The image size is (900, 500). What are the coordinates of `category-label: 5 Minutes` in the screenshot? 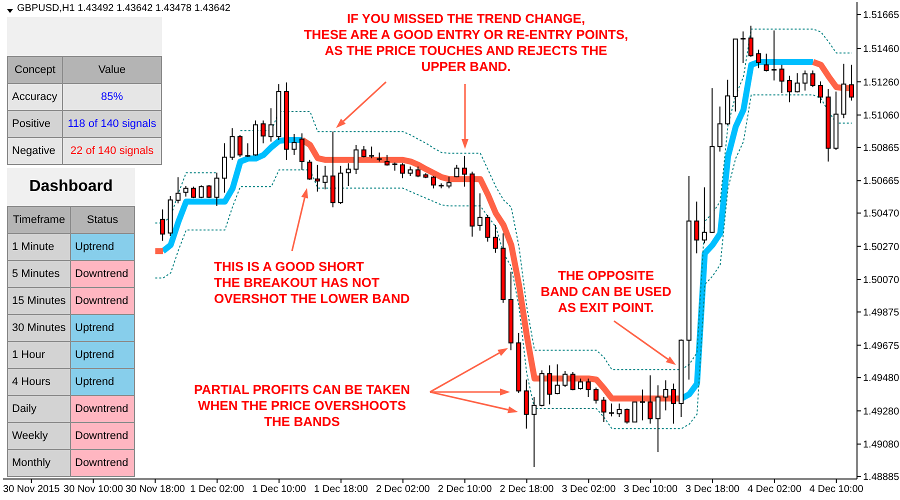 It's located at (39, 274).